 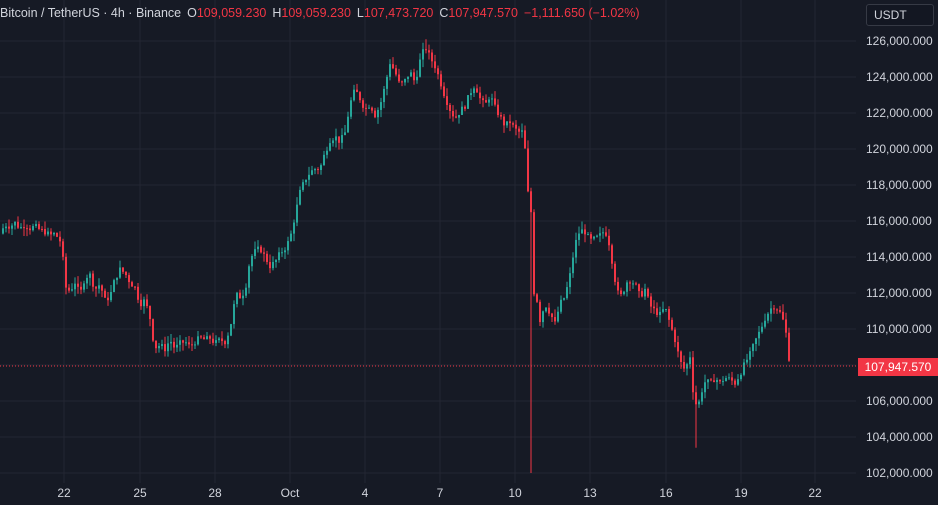 What do you see at coordinates (290, 493) in the screenshot?
I see `time-tick-label: Oct` at bounding box center [290, 493].